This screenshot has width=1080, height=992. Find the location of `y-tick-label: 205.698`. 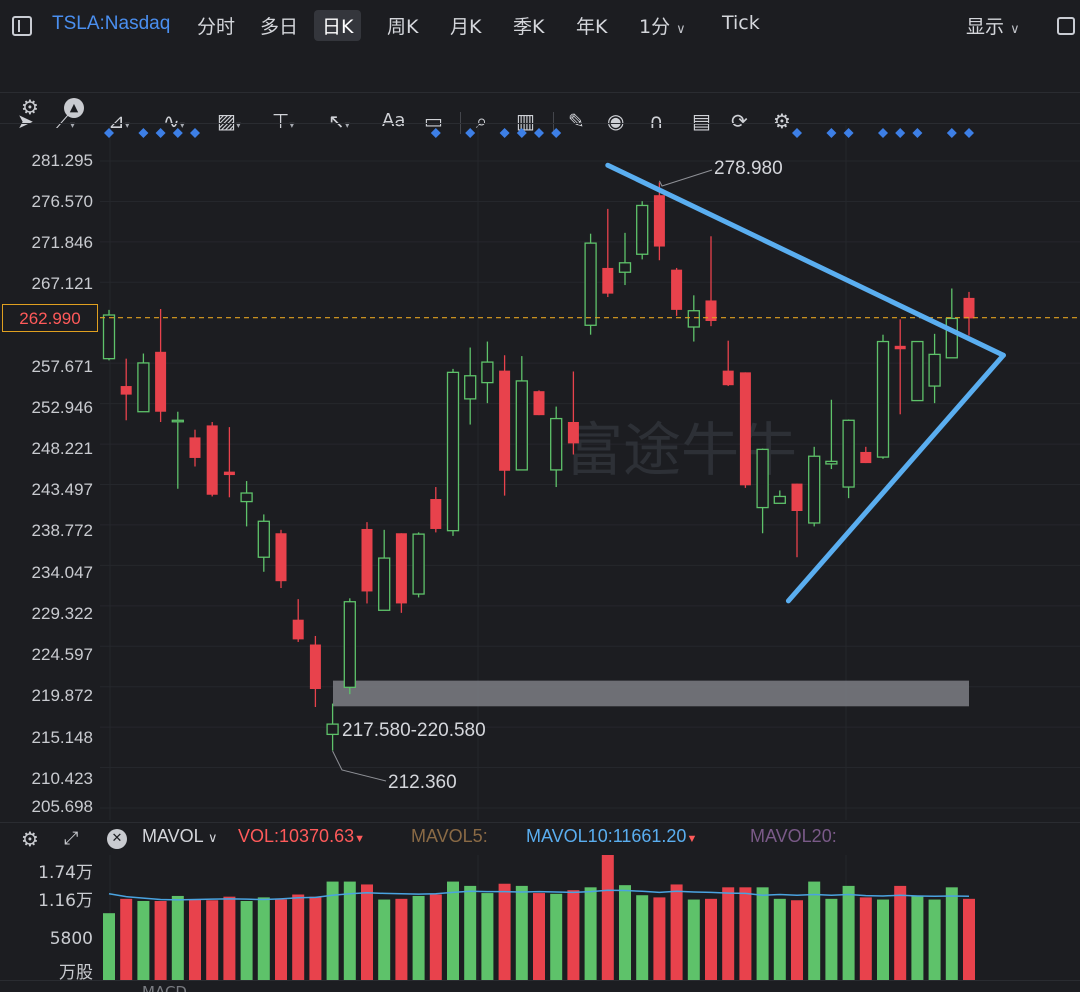

y-tick-label: 205.698 is located at coordinates (62, 806).